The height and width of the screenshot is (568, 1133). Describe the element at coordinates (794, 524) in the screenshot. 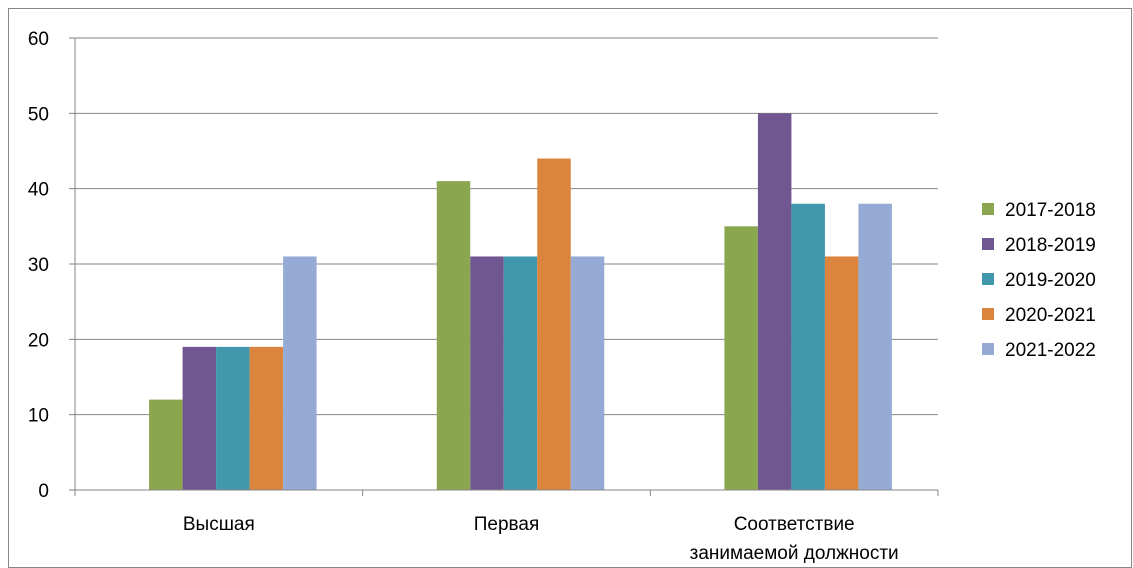

I see `x-category-label: Соответствие` at that location.